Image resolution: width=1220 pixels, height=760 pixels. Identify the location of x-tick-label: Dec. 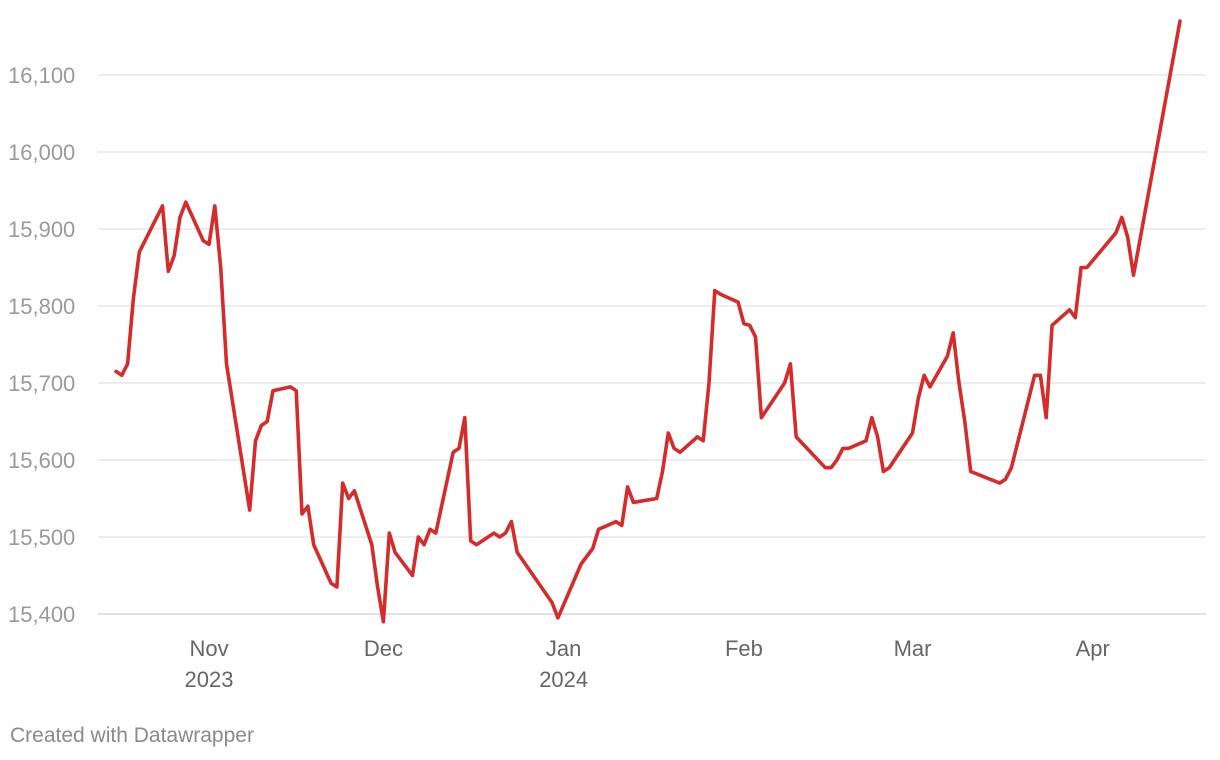
(383, 648).